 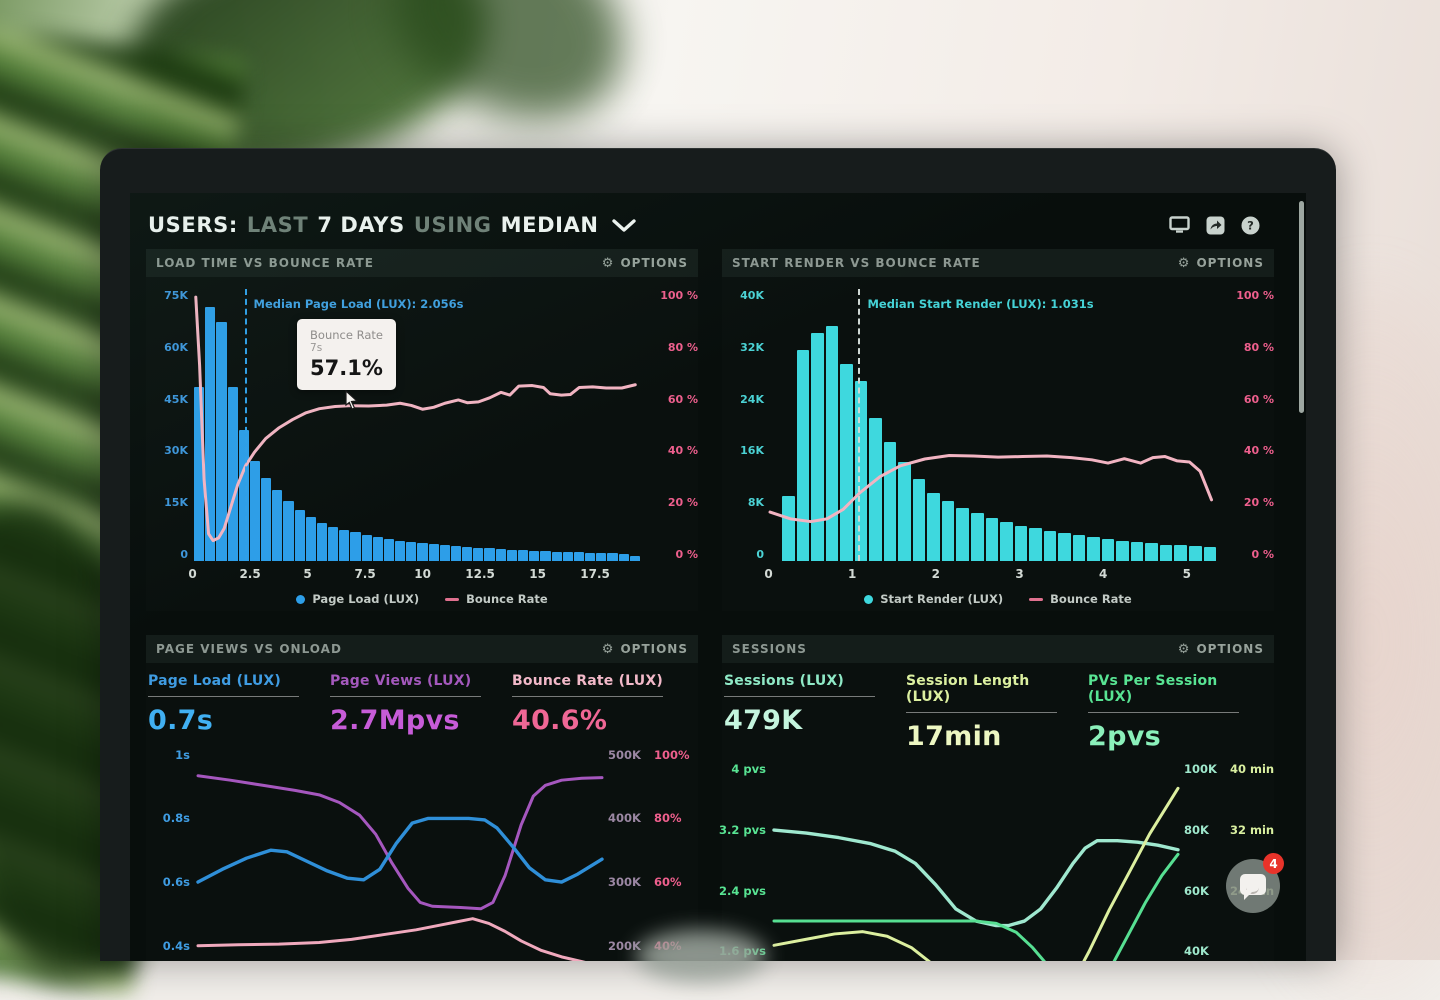 I want to click on y-axis-left: 75K 60K 45K 30K 15K 0, so click(x=170, y=425).